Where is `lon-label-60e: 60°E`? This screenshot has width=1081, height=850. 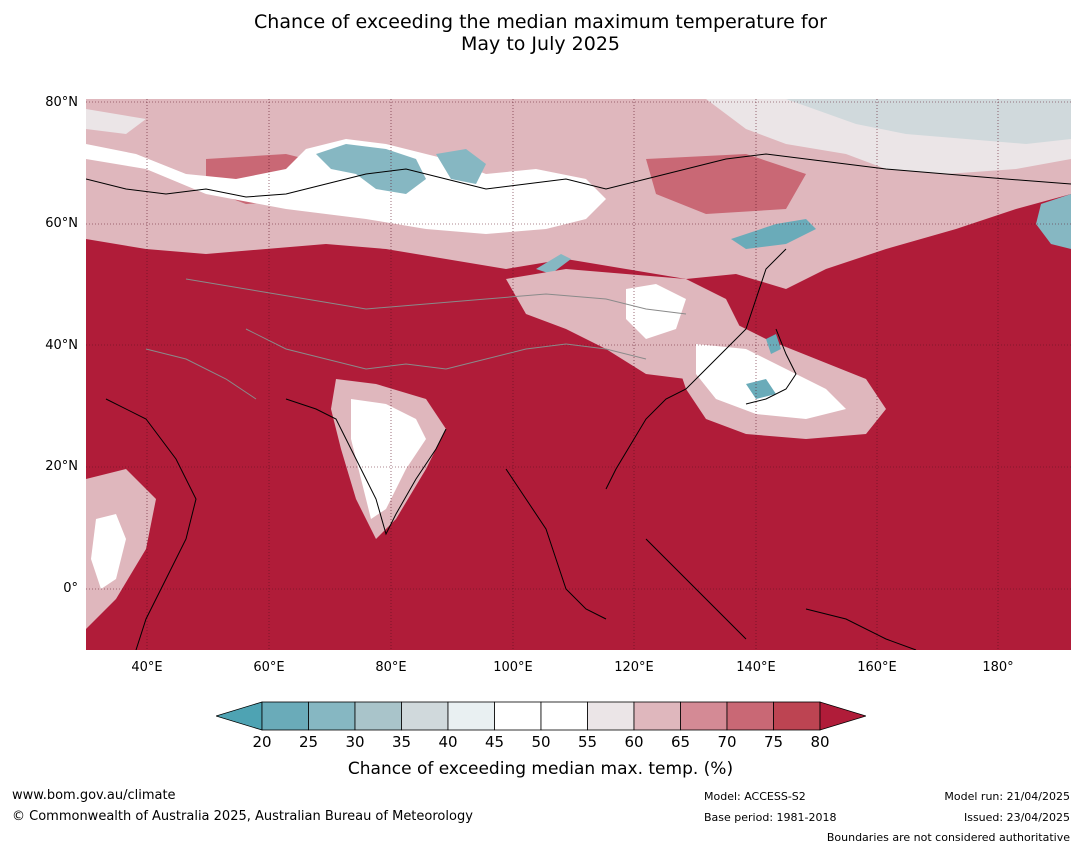 lon-label-60e: 60°E is located at coordinates (269, 667).